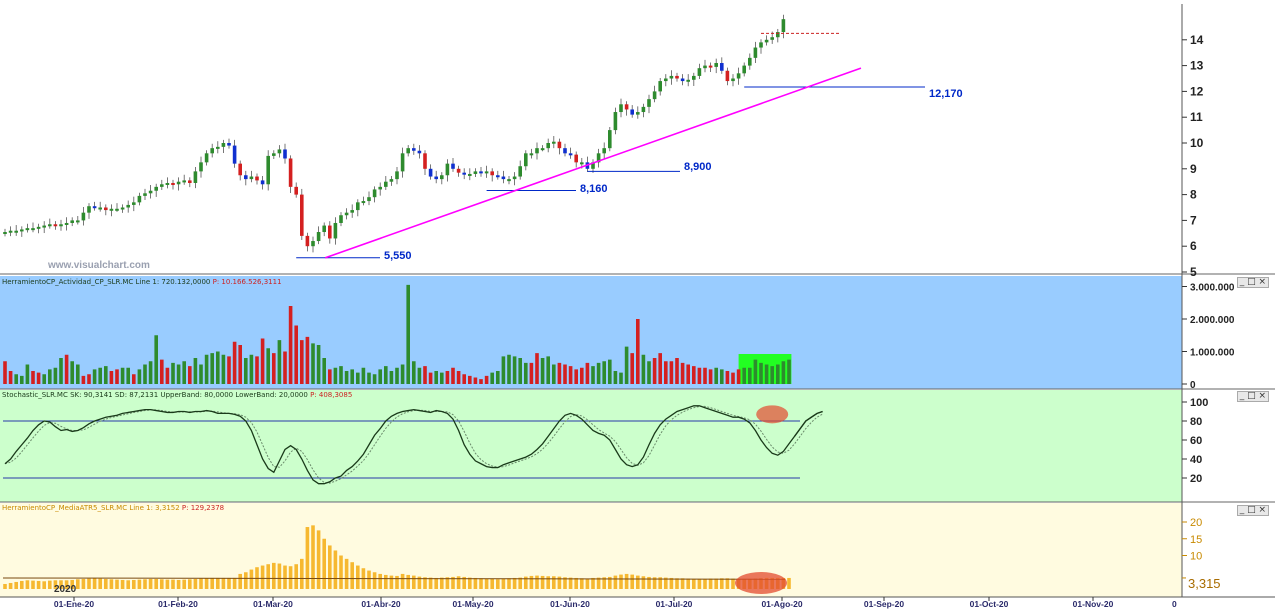 This screenshot has width=1275, height=609. Describe the element at coordinates (1212, 320) in the screenshot. I see `volume-y-tick-label: 2.000.000` at that location.